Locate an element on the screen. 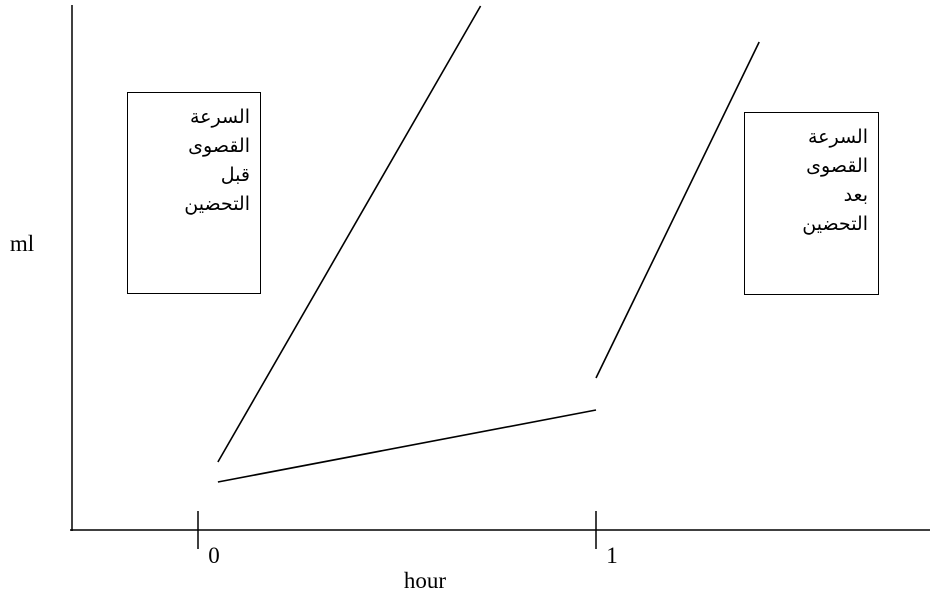  x-axis-label: hour is located at coordinates (425, 580).